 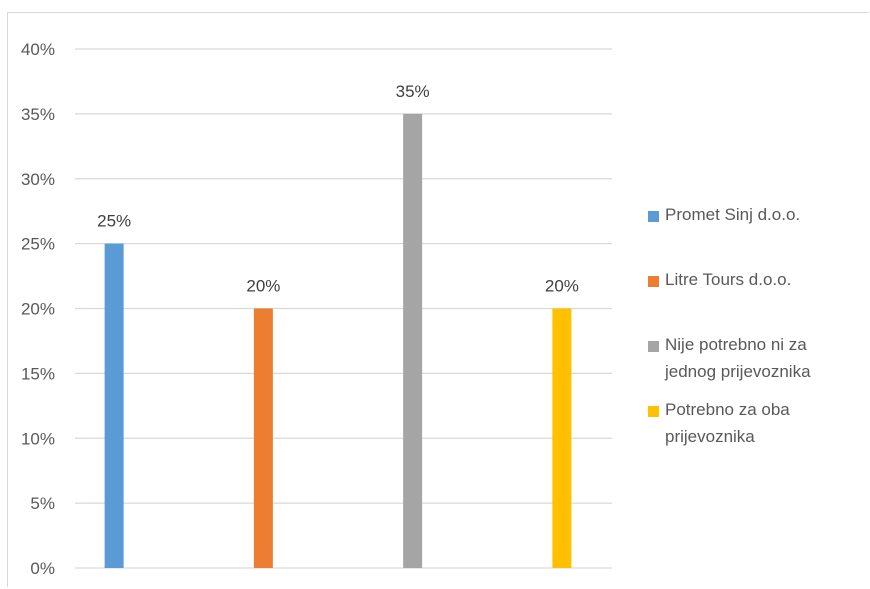 What do you see at coordinates (738, 358) in the screenshot?
I see `legend-label: Nije potrebno ni za jednog prijevoznika` at bounding box center [738, 358].